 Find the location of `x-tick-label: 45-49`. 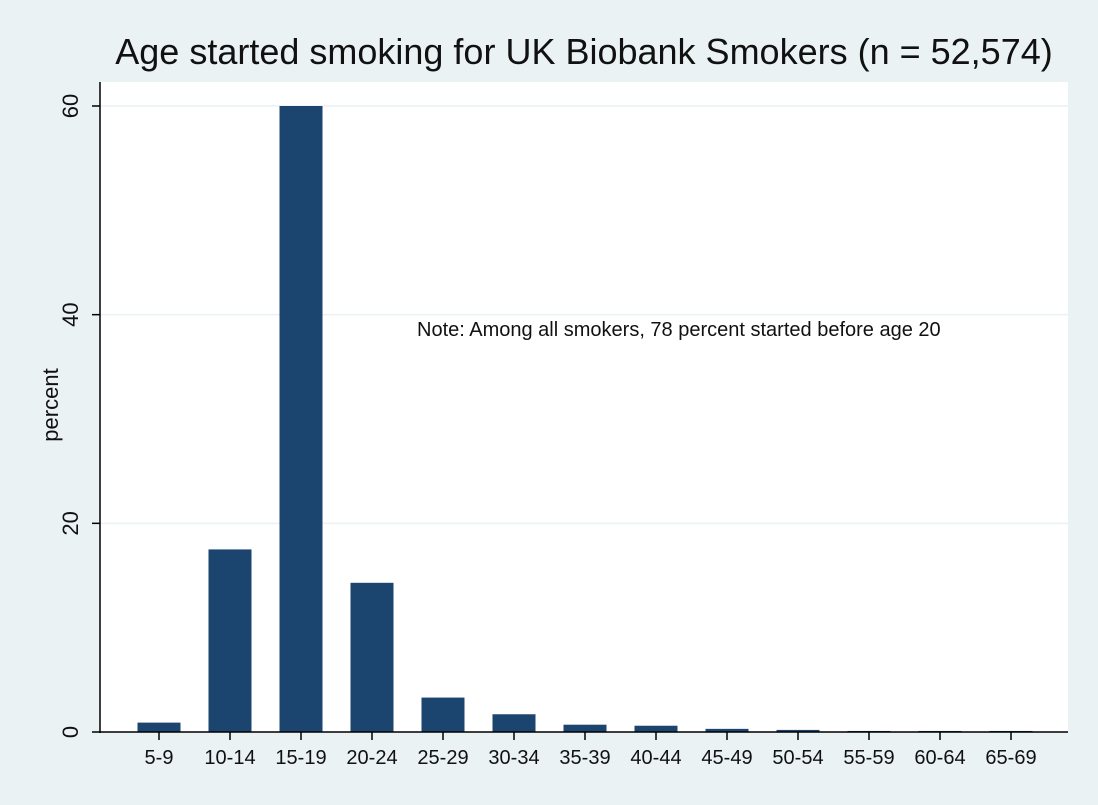

x-tick-label: 45-49 is located at coordinates (726, 758).